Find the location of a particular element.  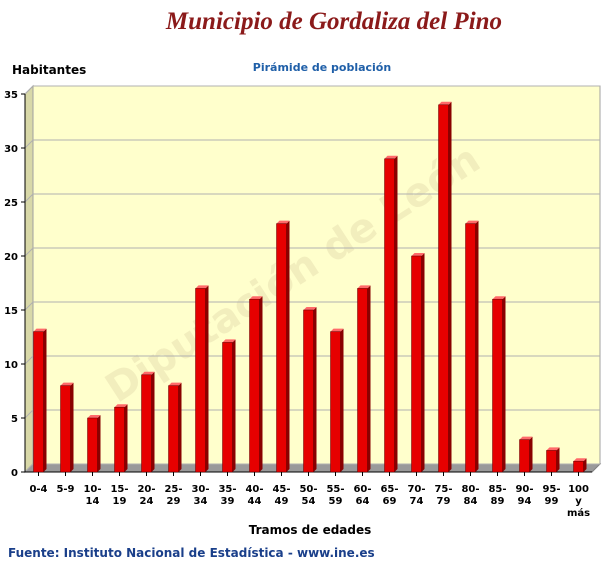

x-tick-label: 10-14 is located at coordinates (92, 495).